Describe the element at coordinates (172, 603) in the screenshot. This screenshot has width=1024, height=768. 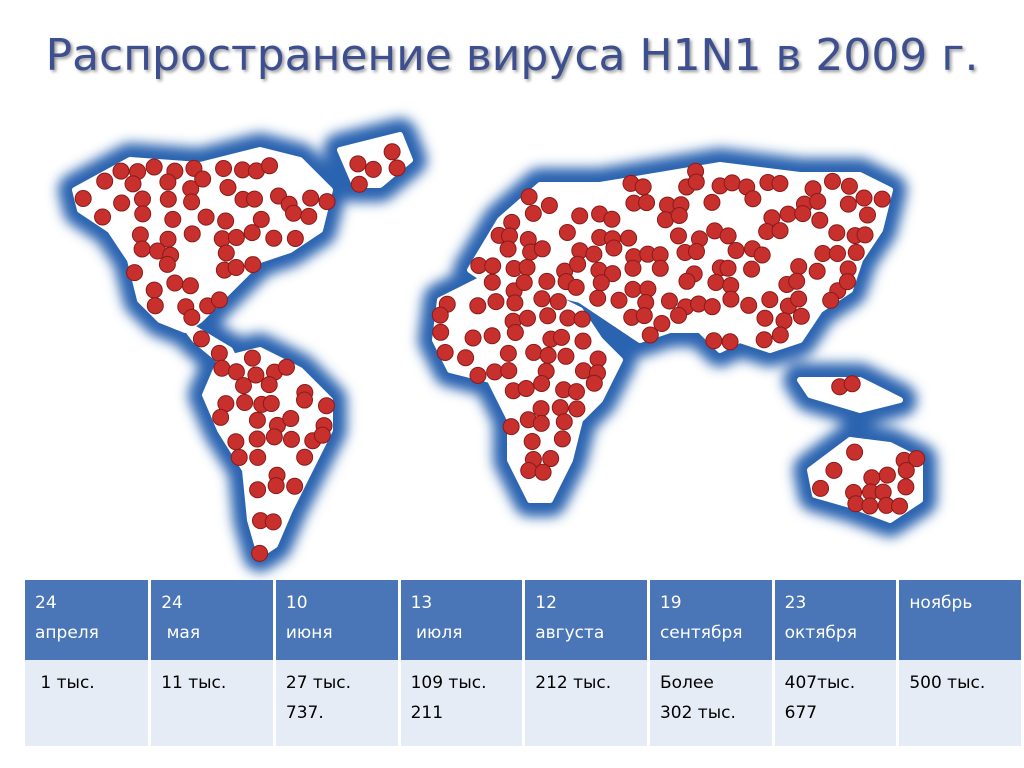
I see `cell-line: 24` at that location.